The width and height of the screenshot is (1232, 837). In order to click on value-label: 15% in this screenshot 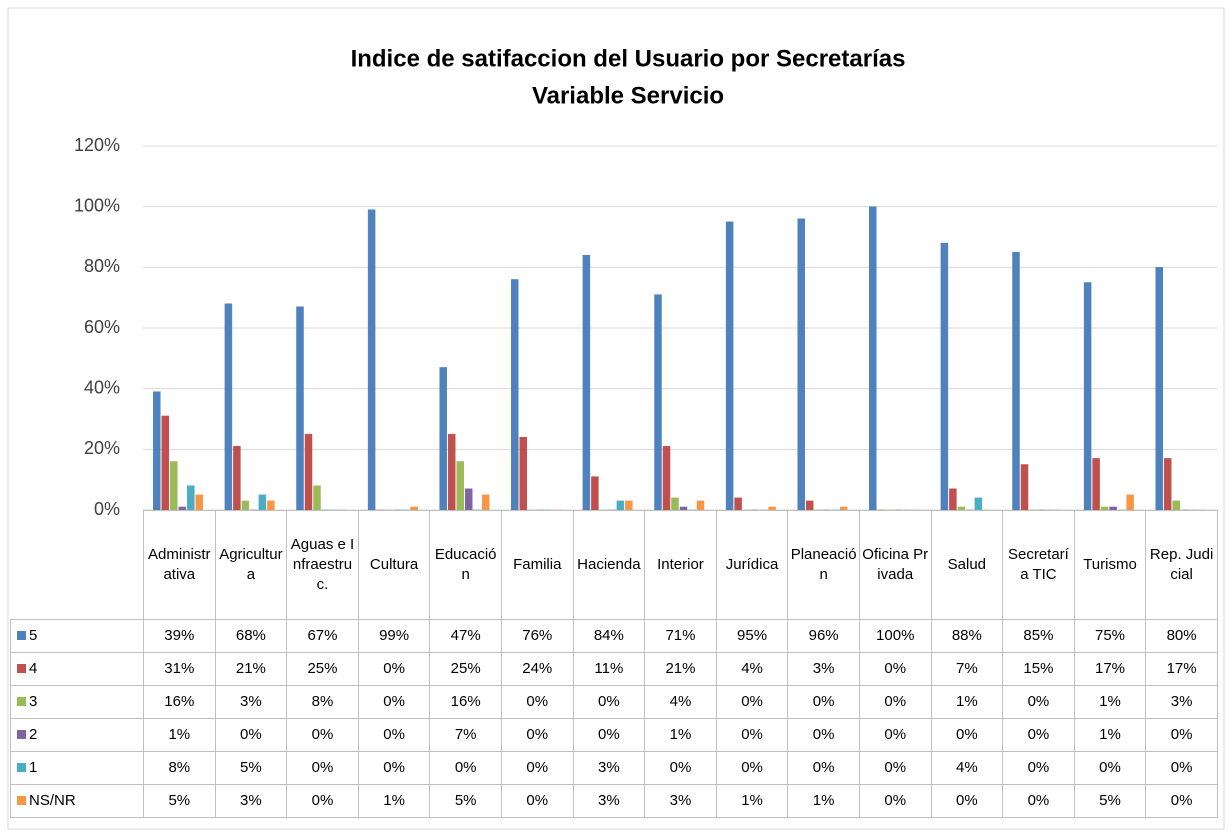, I will do `click(1038, 669)`.